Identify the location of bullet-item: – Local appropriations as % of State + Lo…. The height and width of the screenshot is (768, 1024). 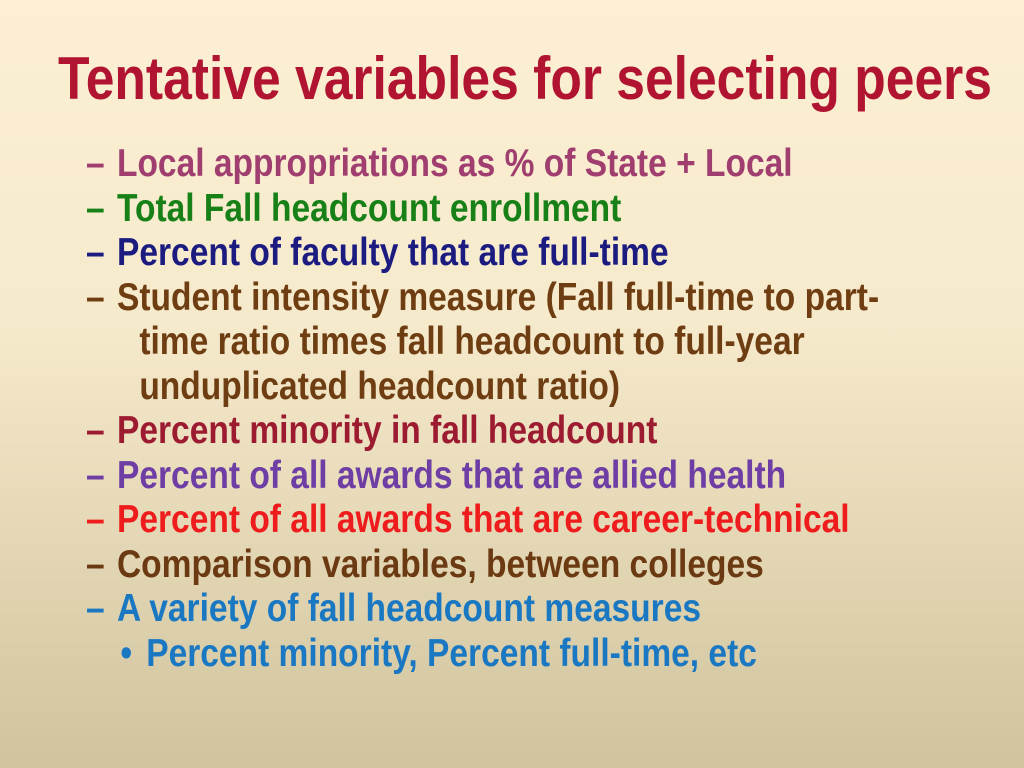
(482, 164).